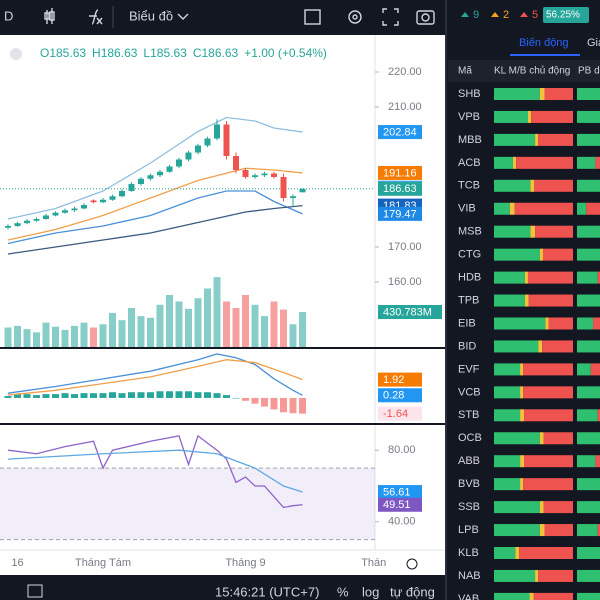 This screenshot has width=600, height=600. I want to click on ticker: HDB, so click(469, 278).